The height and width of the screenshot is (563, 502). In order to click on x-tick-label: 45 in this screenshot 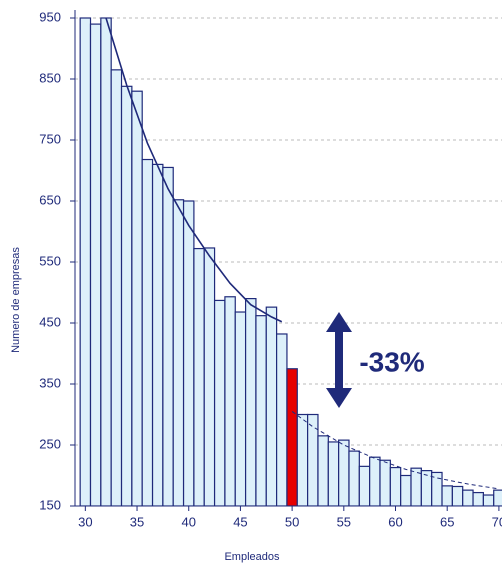, I will do `click(240, 521)`.